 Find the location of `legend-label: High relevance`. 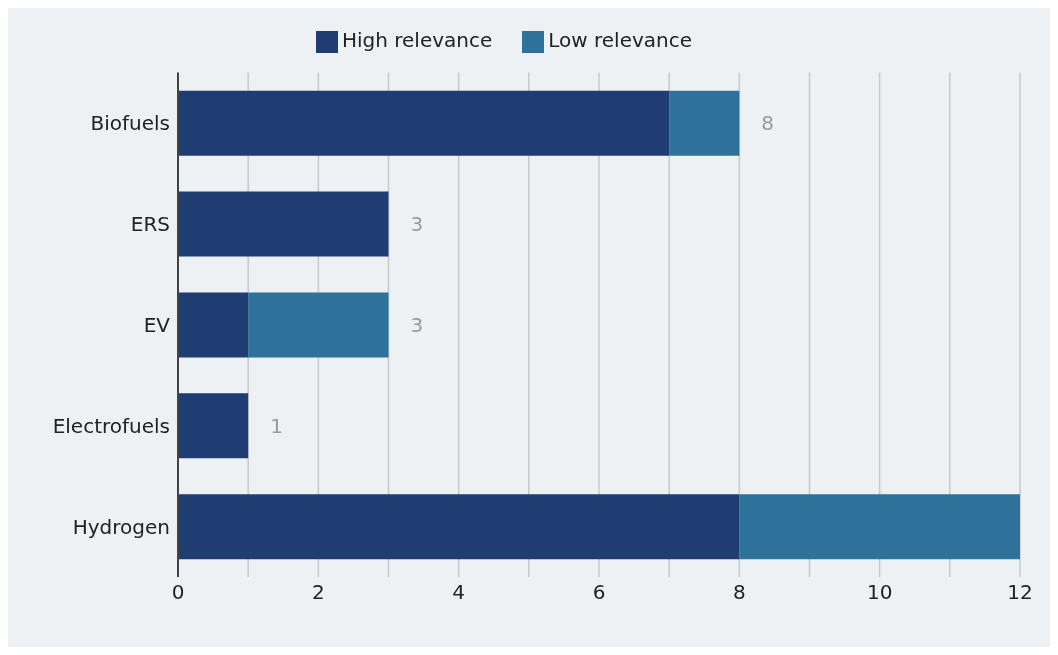

legend-label: High relevance is located at coordinates (417, 40).